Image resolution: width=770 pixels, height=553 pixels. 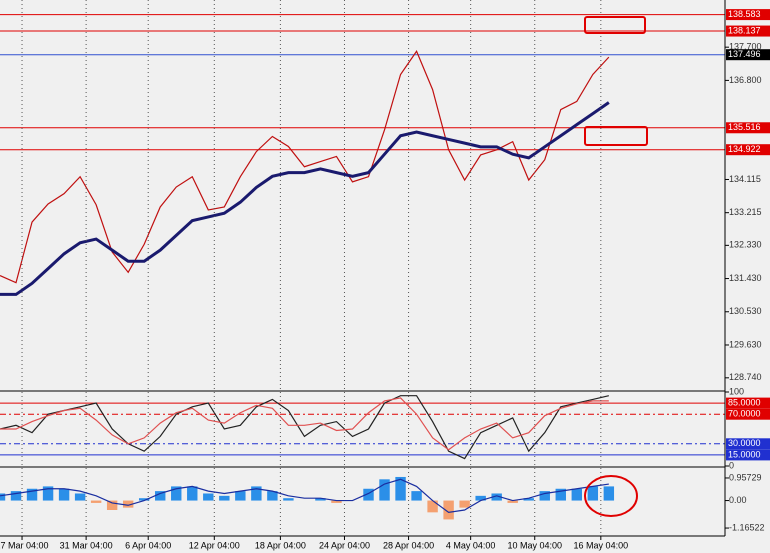 I want to click on y-tick-label: -1.16522, so click(x=747, y=527).